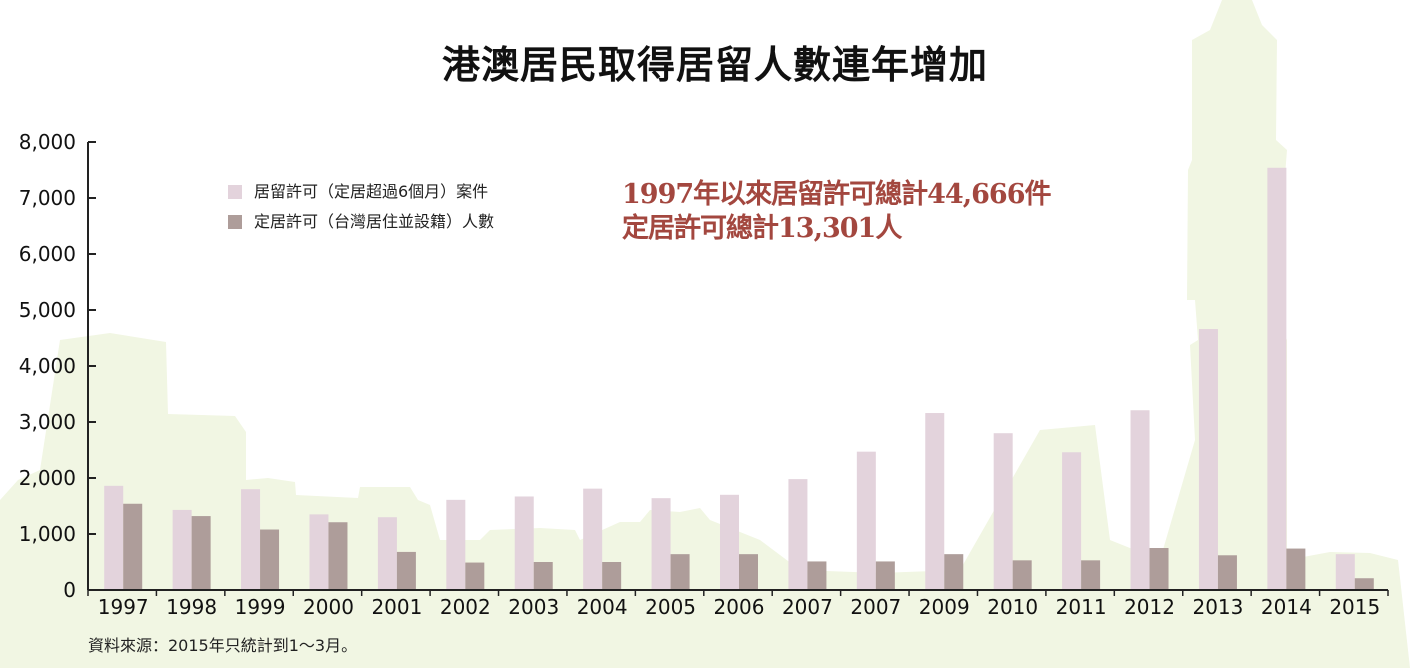  I want to click on chart-title: 港澳居民取得居留人數連年增加, so click(714, 65).